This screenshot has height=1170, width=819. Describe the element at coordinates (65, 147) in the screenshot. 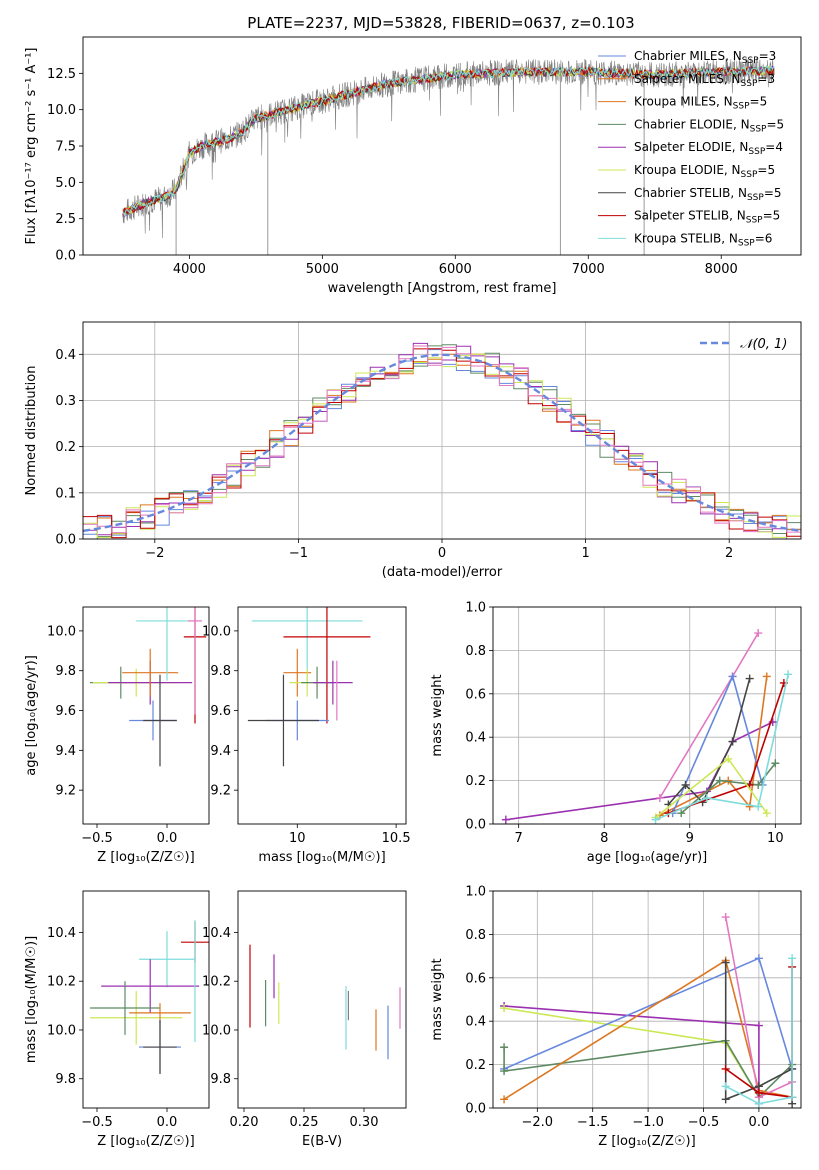

I see `y-tick-label: 7.5` at that location.